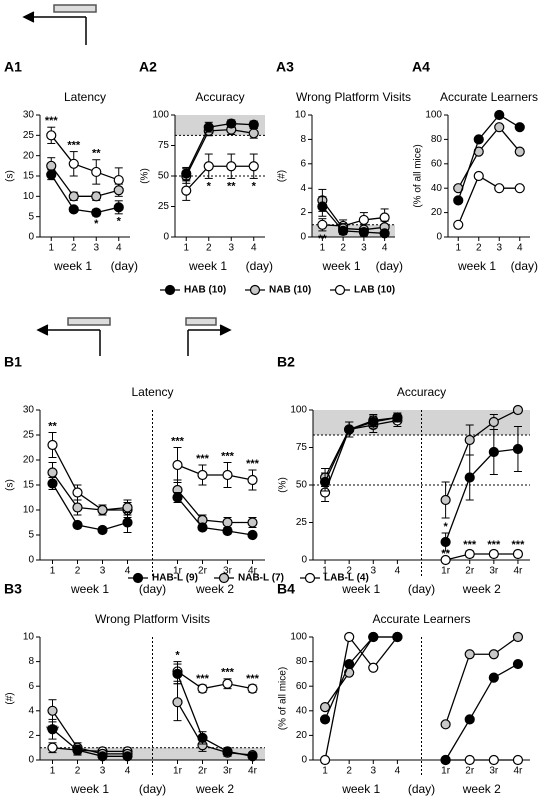  I want to click on panel-label: A3, so click(285, 67).